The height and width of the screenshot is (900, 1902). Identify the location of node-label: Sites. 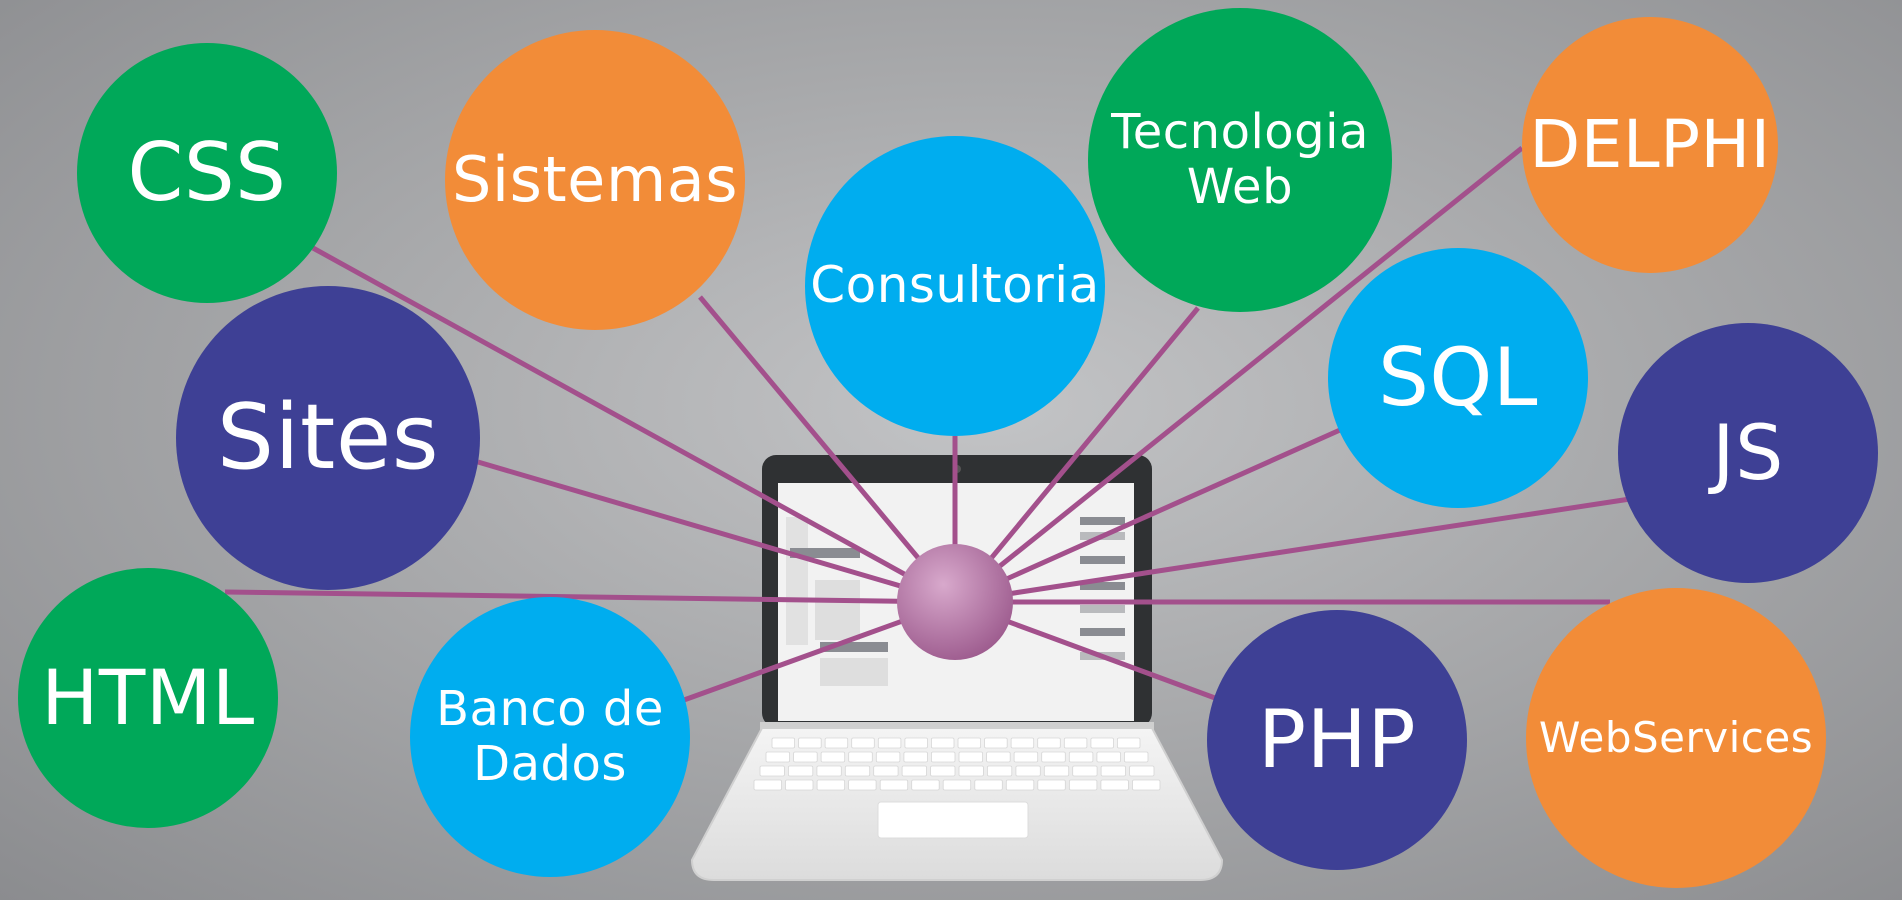
(328, 438).